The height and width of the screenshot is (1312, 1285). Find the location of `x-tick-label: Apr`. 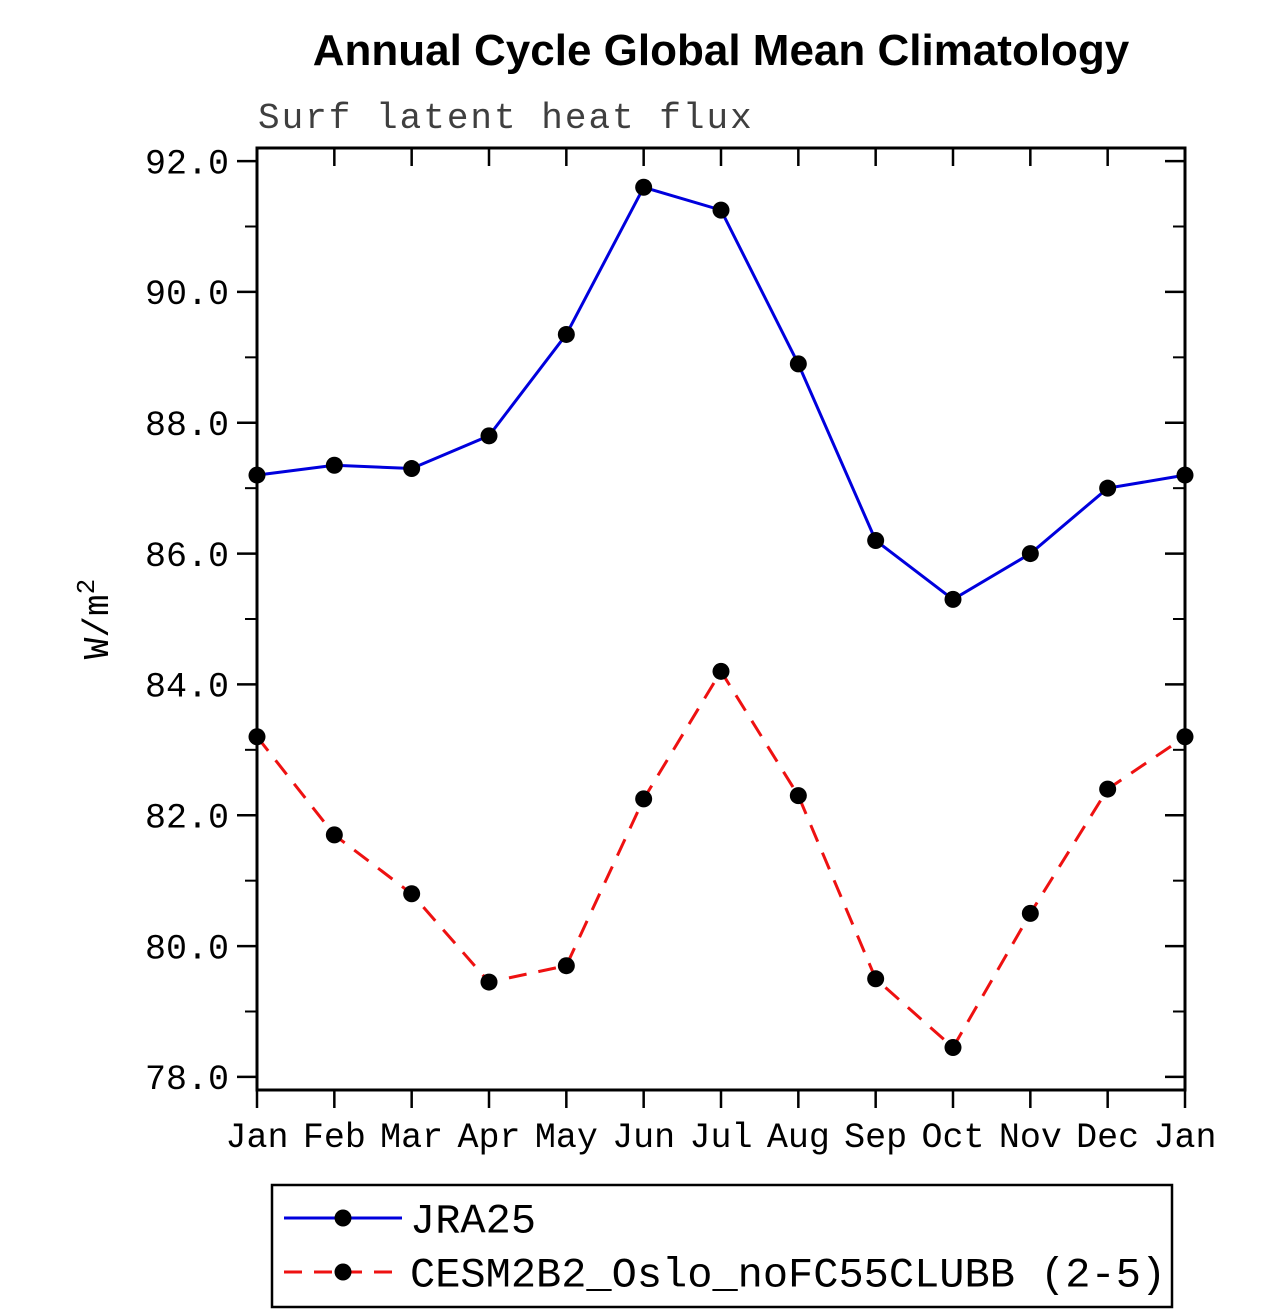

x-tick-label: Apr is located at coordinates (488, 1138).